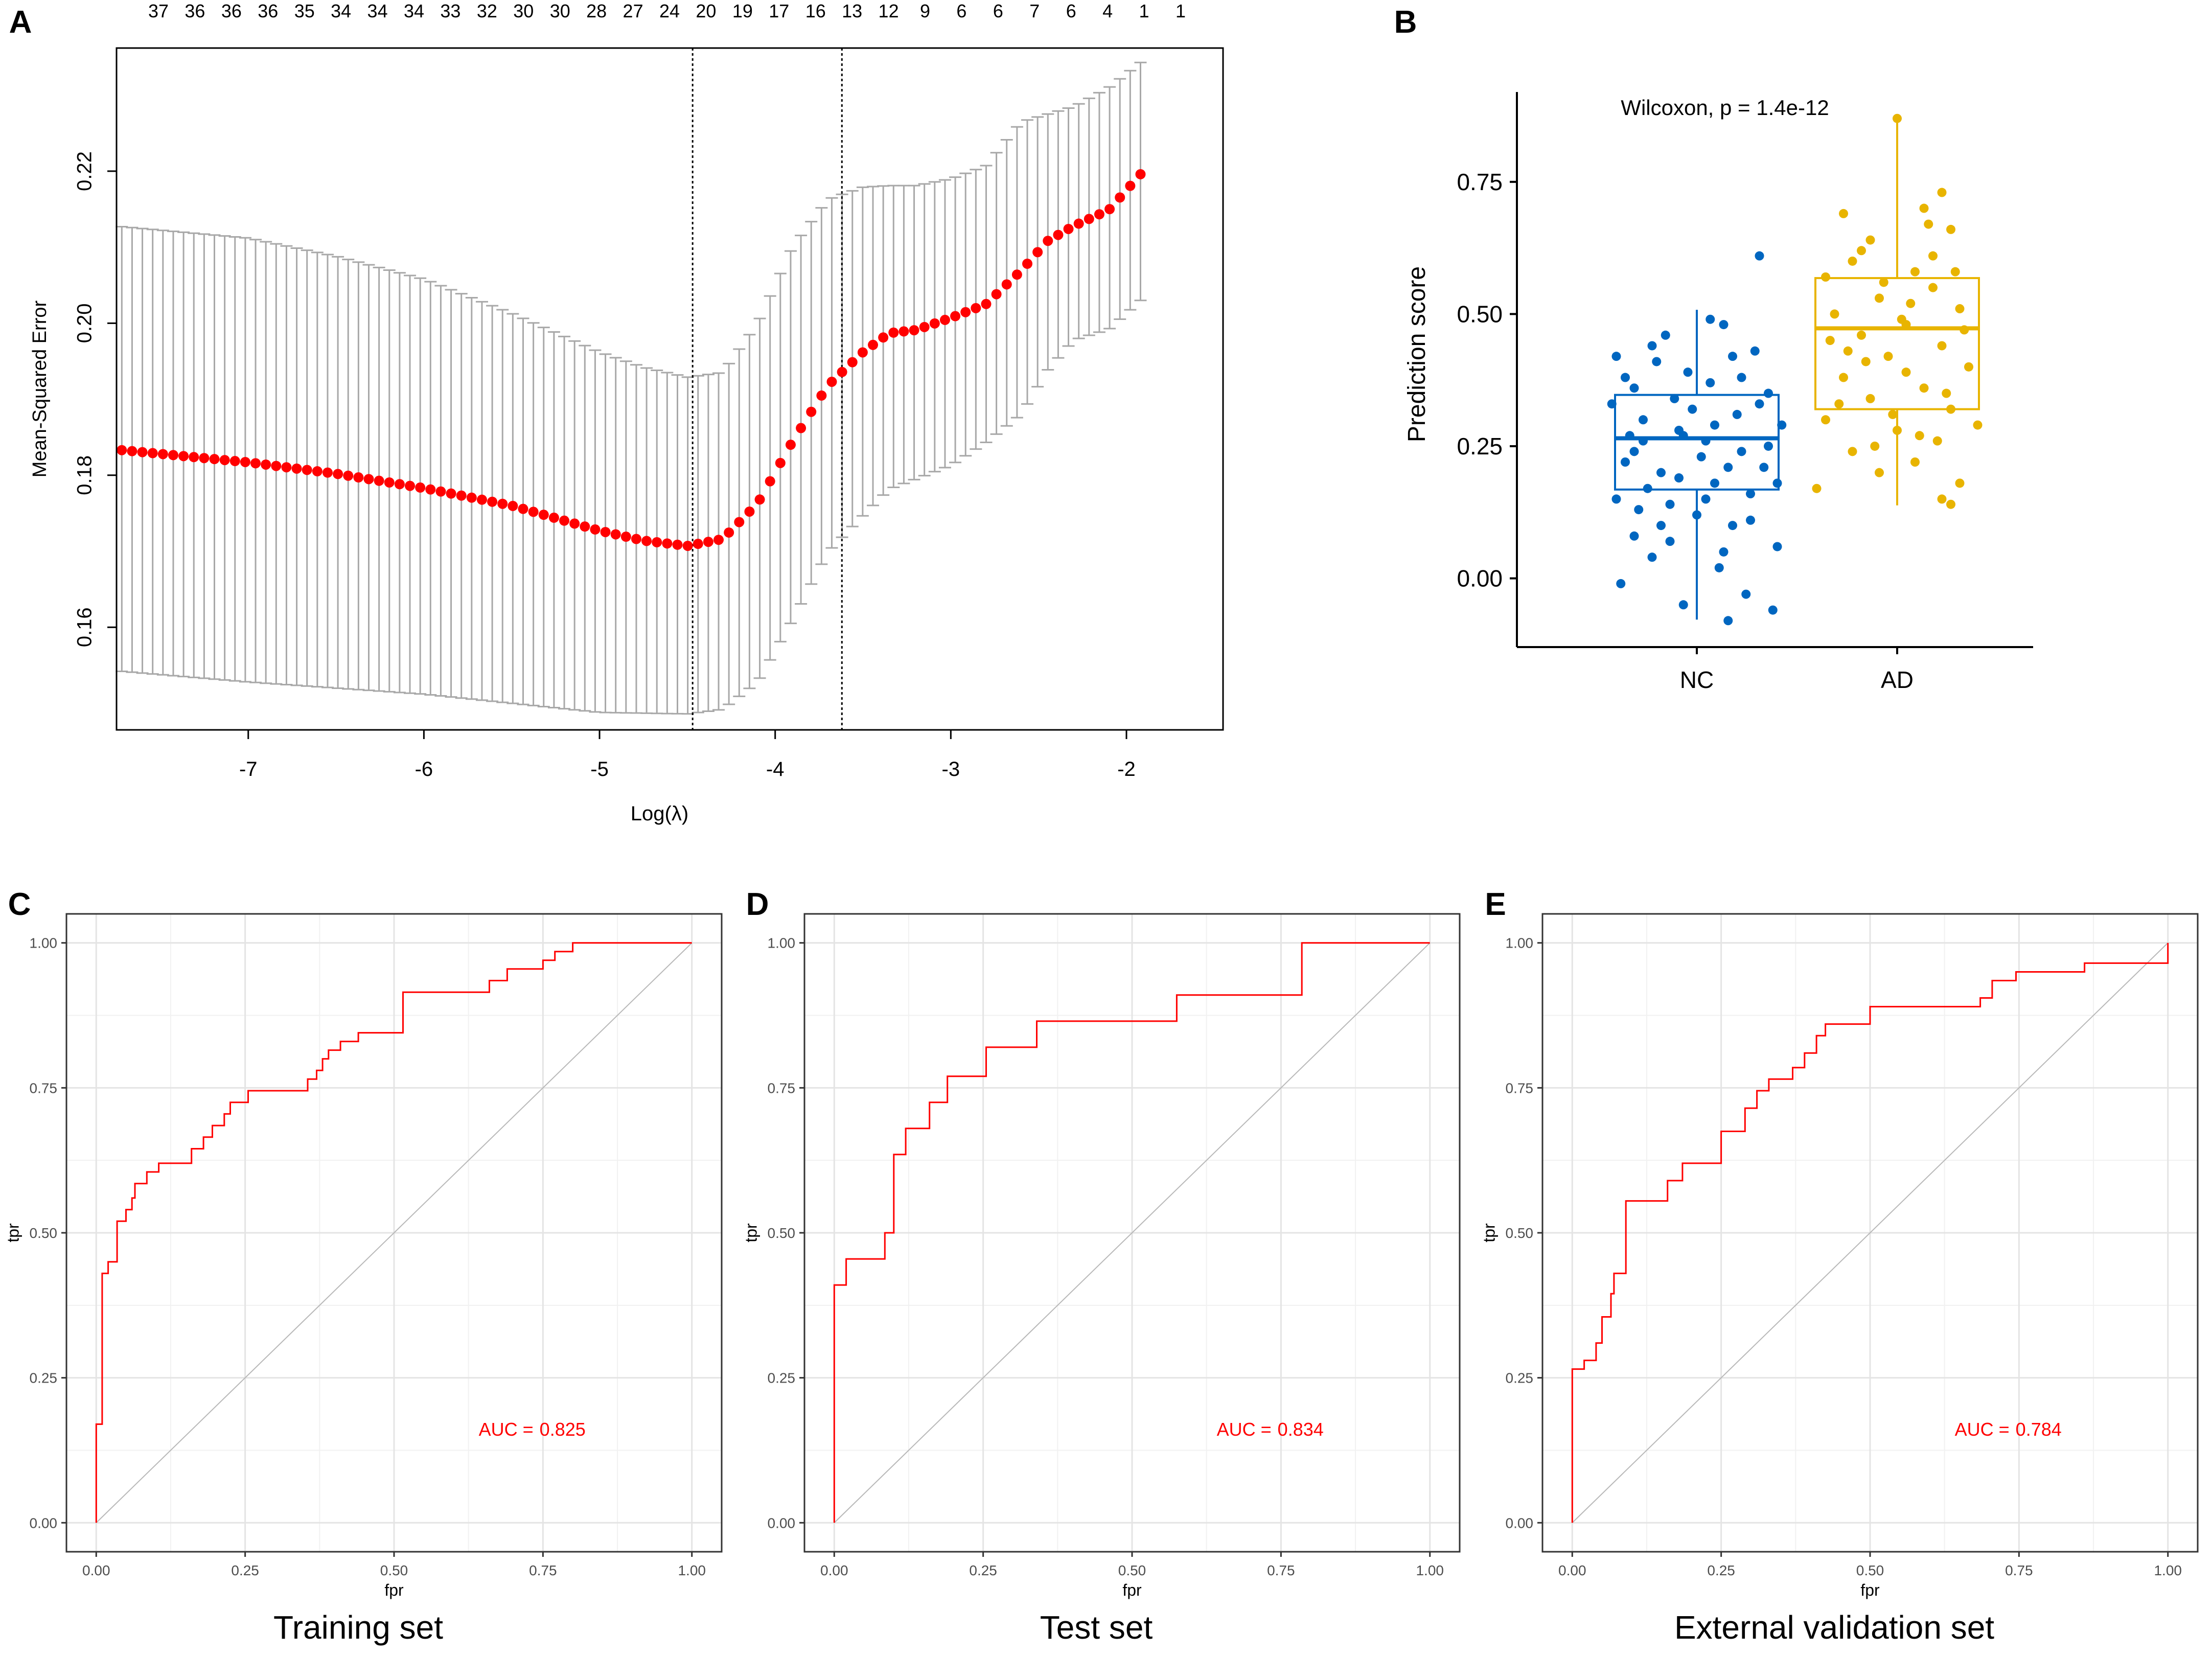 Image resolution: width=2212 pixels, height=1655 pixels. Describe the element at coordinates (1897, 679) in the screenshot. I see `x-tick-label: AD` at that location.